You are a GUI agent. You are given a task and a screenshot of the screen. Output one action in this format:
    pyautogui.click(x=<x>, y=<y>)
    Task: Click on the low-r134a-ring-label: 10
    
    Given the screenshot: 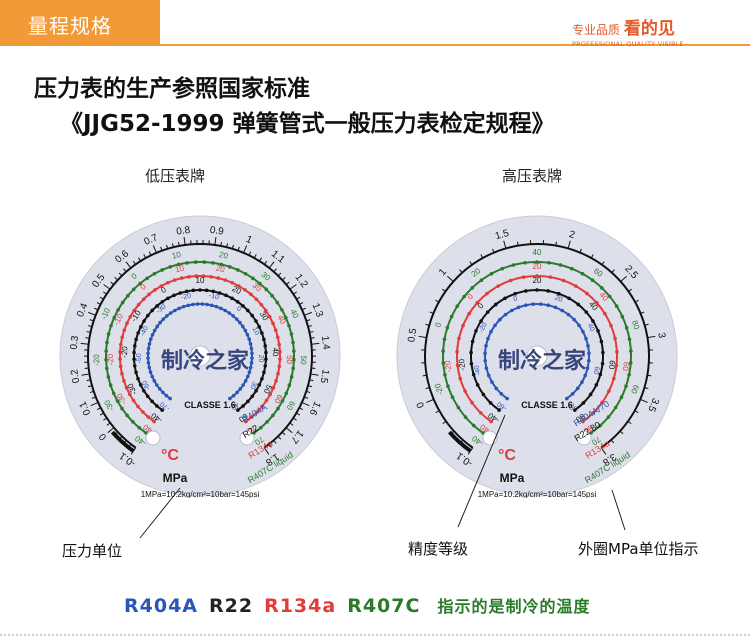 What is the action you would take?
    pyautogui.click(x=179, y=268)
    